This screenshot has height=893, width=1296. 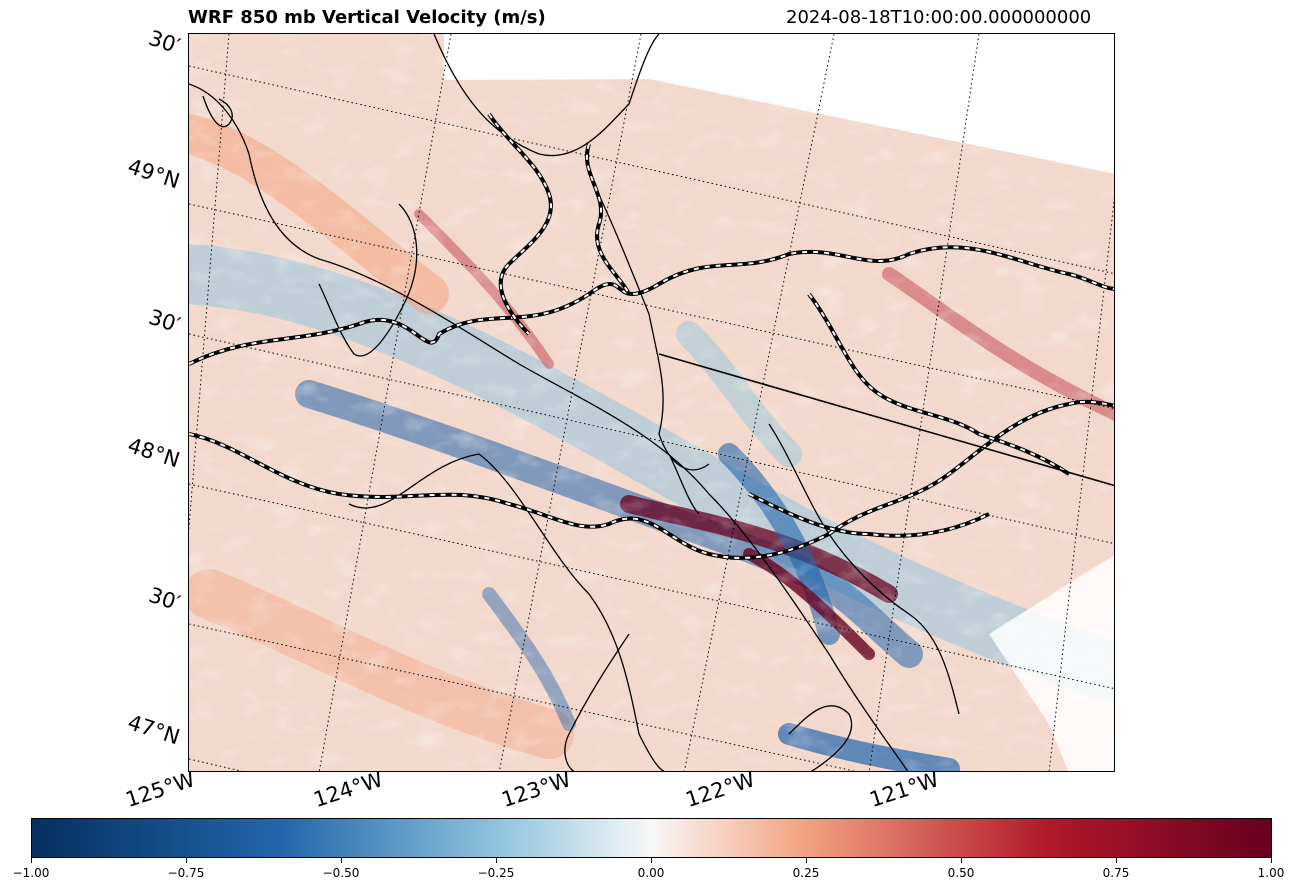 What do you see at coordinates (367, 17) in the screenshot?
I see `chart-title: WRF 850 mb Vertical Velocity (m/s)` at bounding box center [367, 17].